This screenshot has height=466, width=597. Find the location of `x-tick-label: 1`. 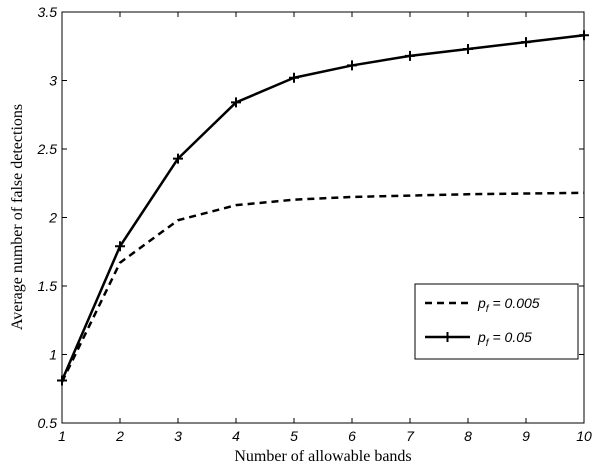

x-tick-label: 1 is located at coordinates (62, 436).